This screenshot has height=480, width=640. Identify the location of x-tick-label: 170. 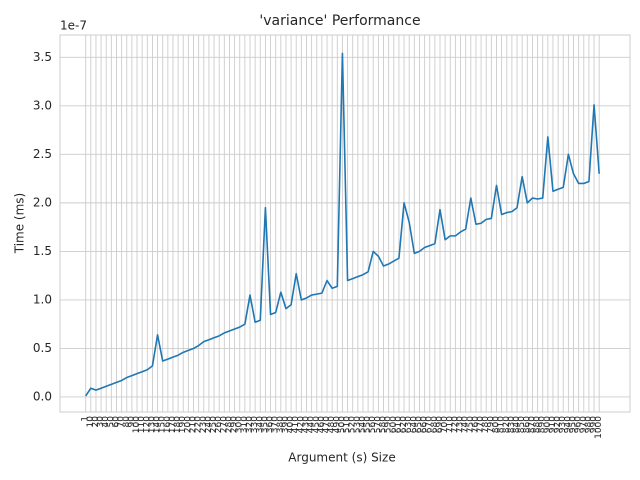
(173, 424).